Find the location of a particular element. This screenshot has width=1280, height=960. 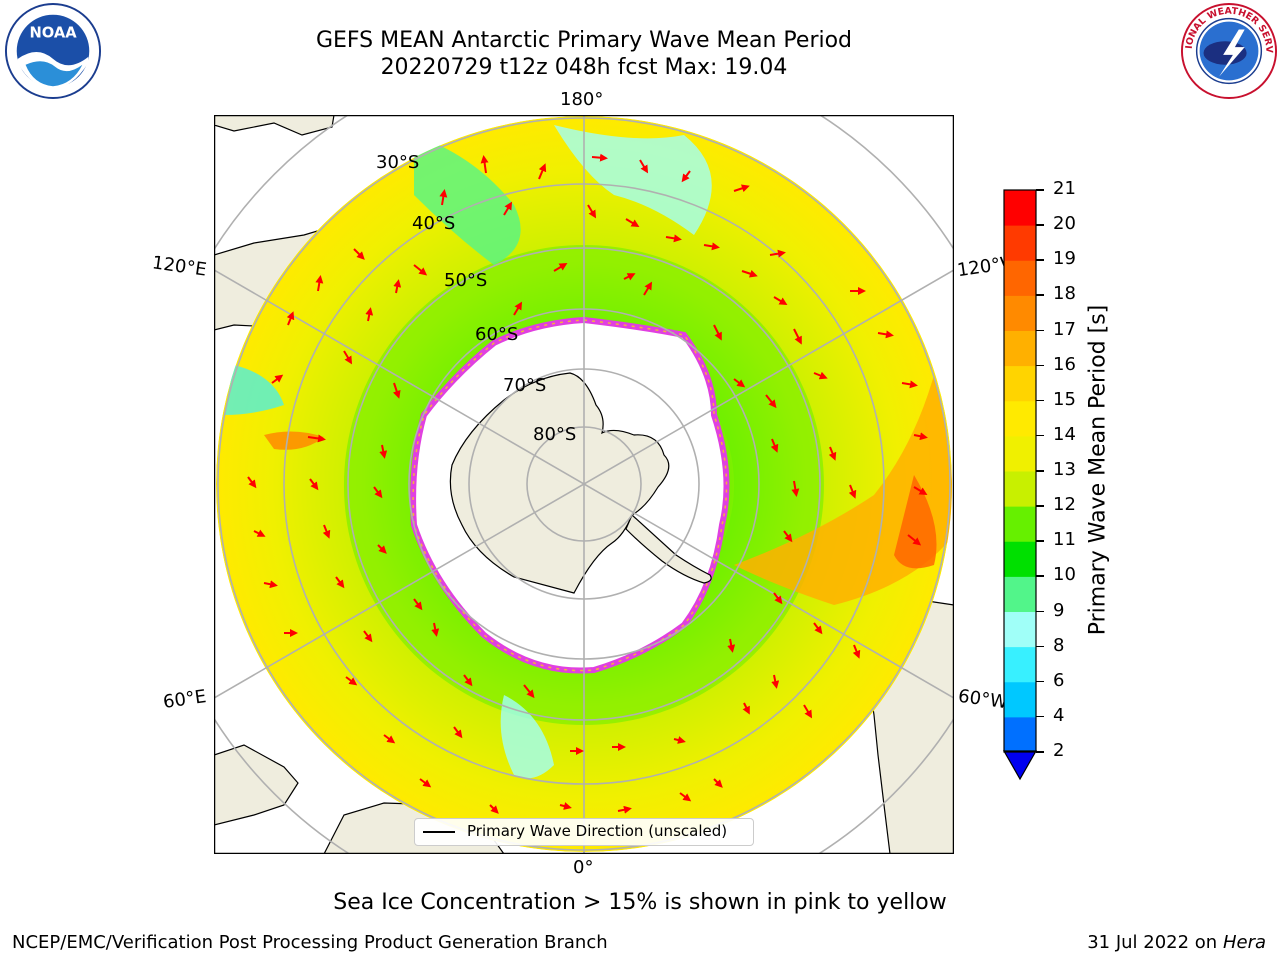

footer-date: 31 Jul 2022 on Hera is located at coordinates (1176, 942).